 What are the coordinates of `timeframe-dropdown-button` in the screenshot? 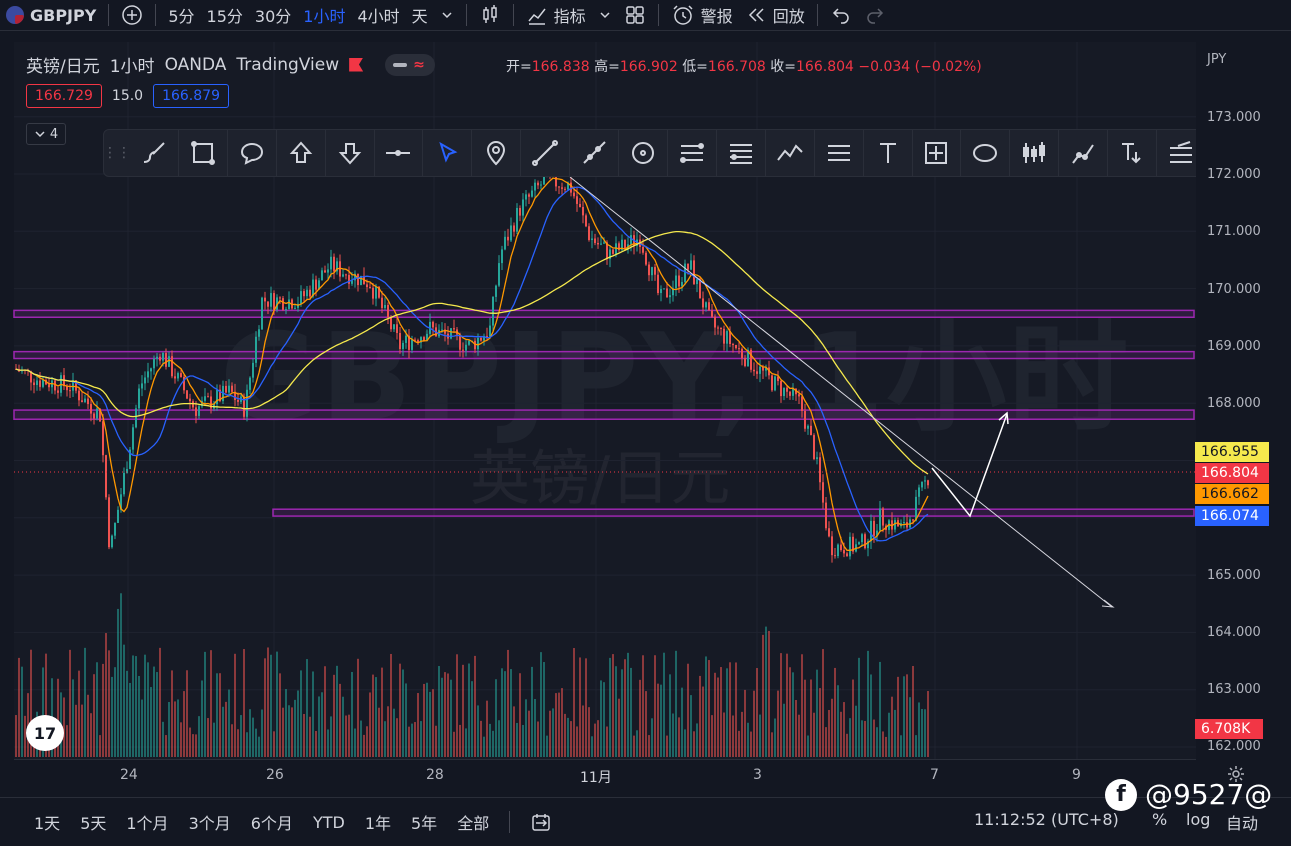 It's located at (447, 15).